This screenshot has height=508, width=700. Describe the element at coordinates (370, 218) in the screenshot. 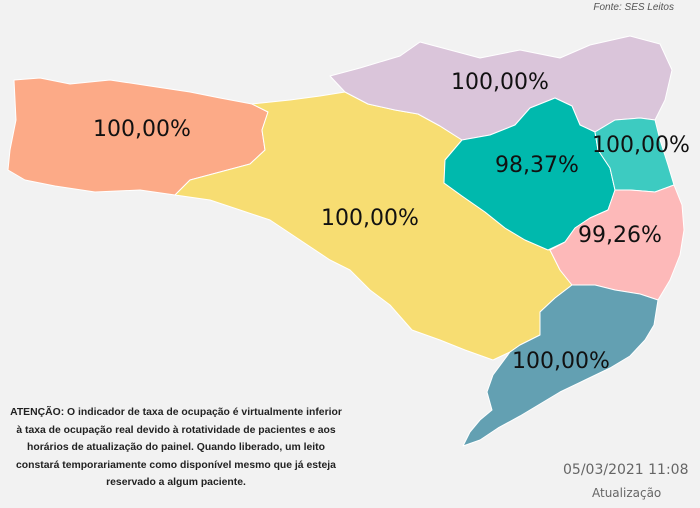

I see `pct-meio-oeste-serra: 100,00%` at that location.